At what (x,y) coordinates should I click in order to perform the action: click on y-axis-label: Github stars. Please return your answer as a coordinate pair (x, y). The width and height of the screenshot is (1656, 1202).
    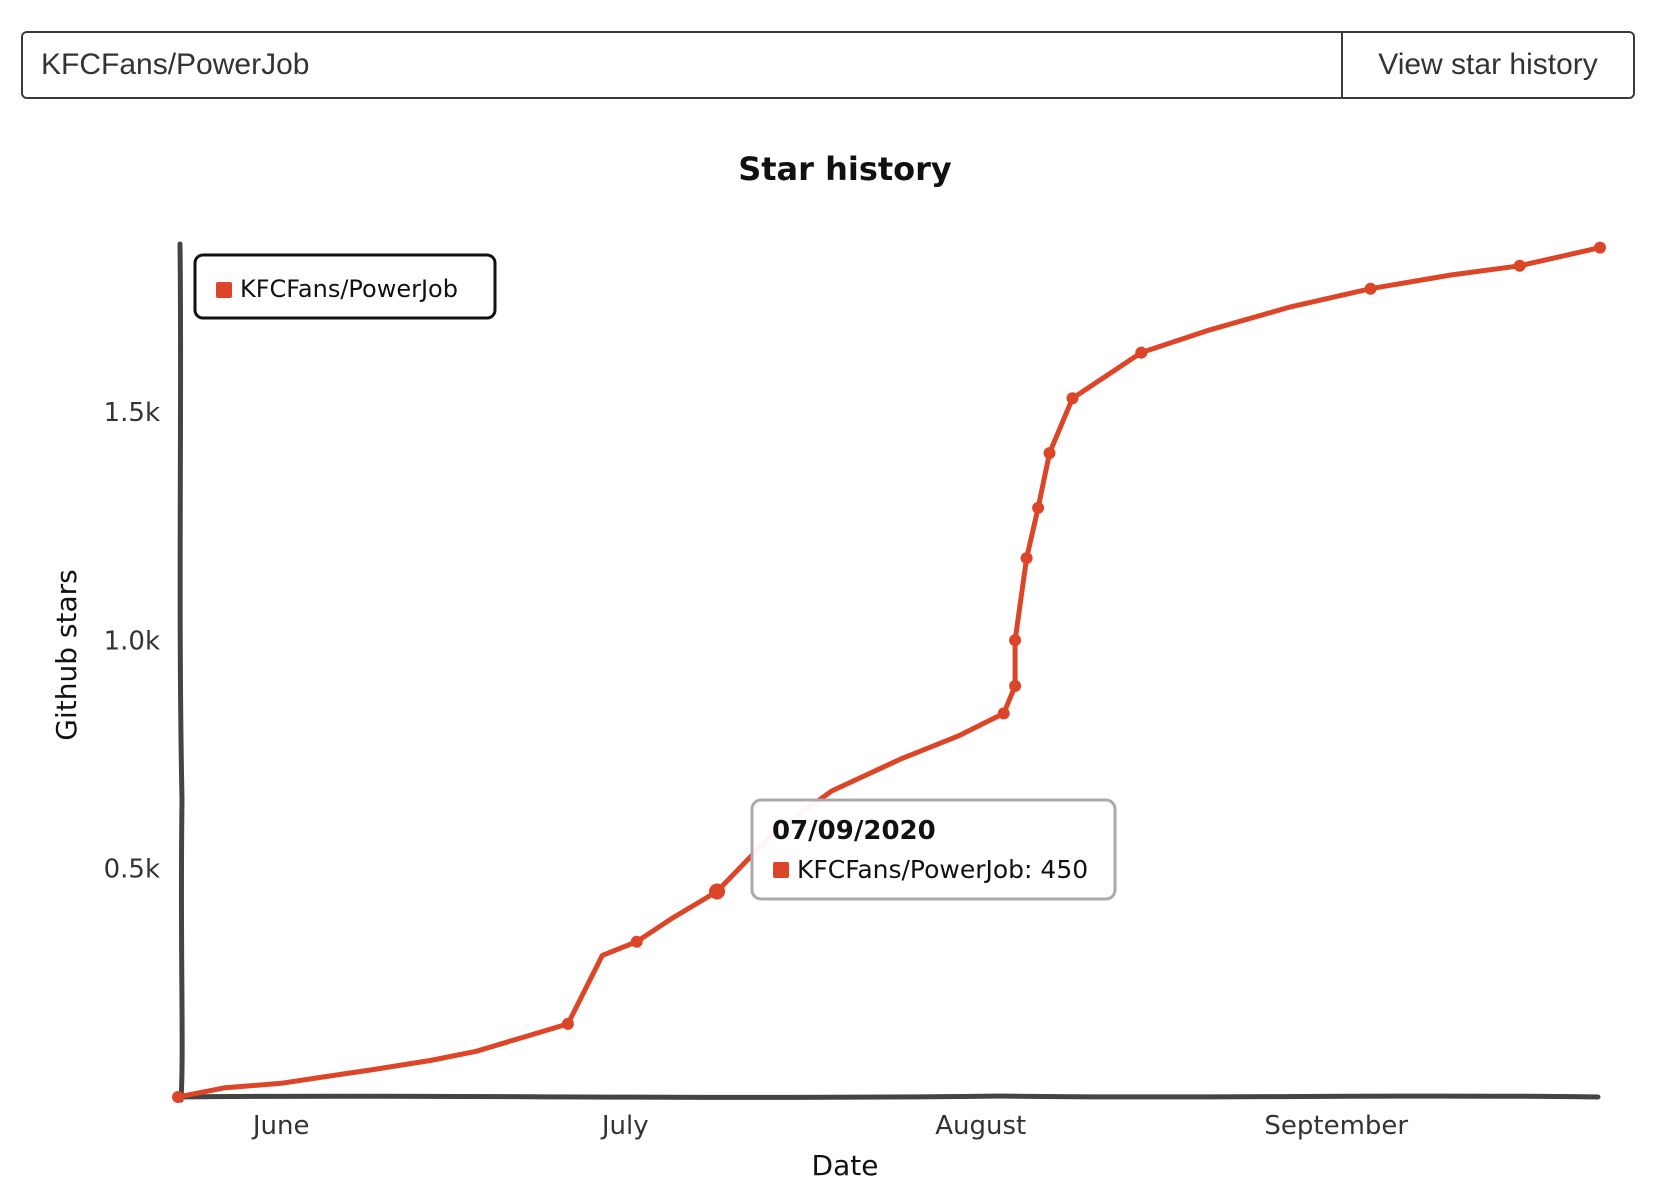
    Looking at the image, I should click on (66, 654).